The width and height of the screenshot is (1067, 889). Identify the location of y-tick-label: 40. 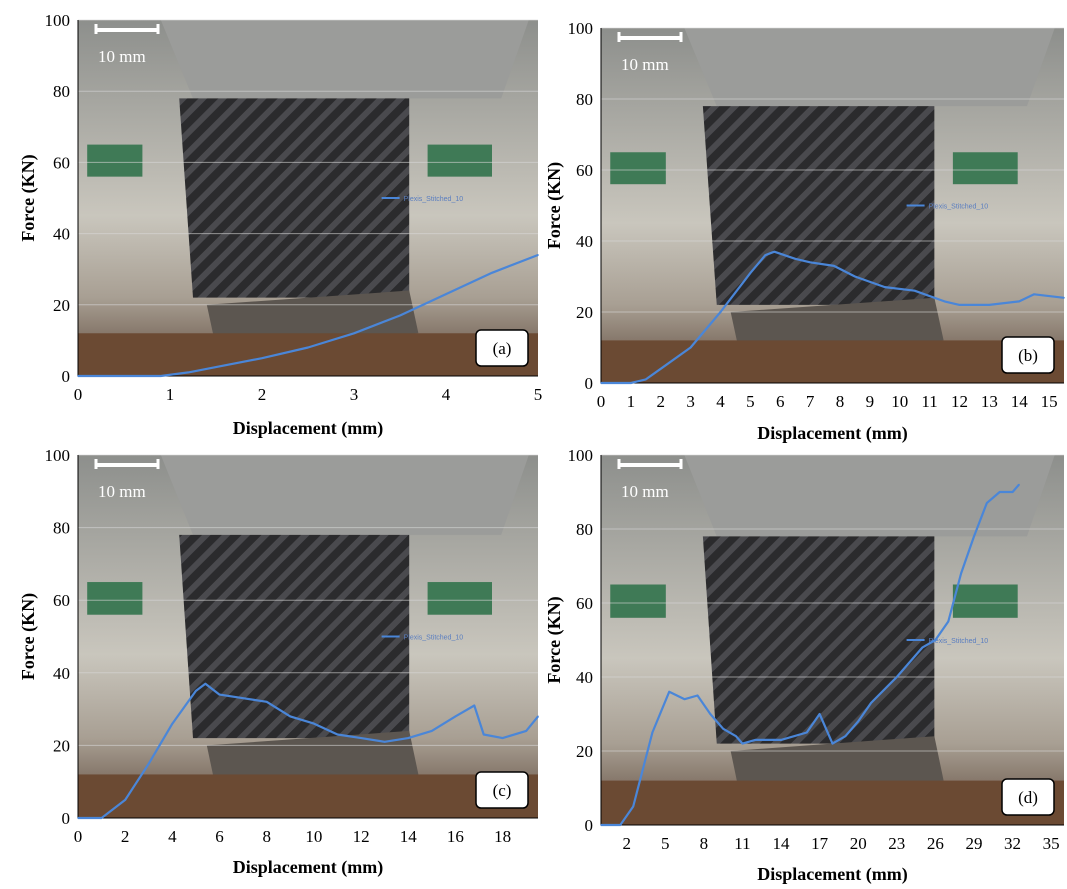
(61, 234).